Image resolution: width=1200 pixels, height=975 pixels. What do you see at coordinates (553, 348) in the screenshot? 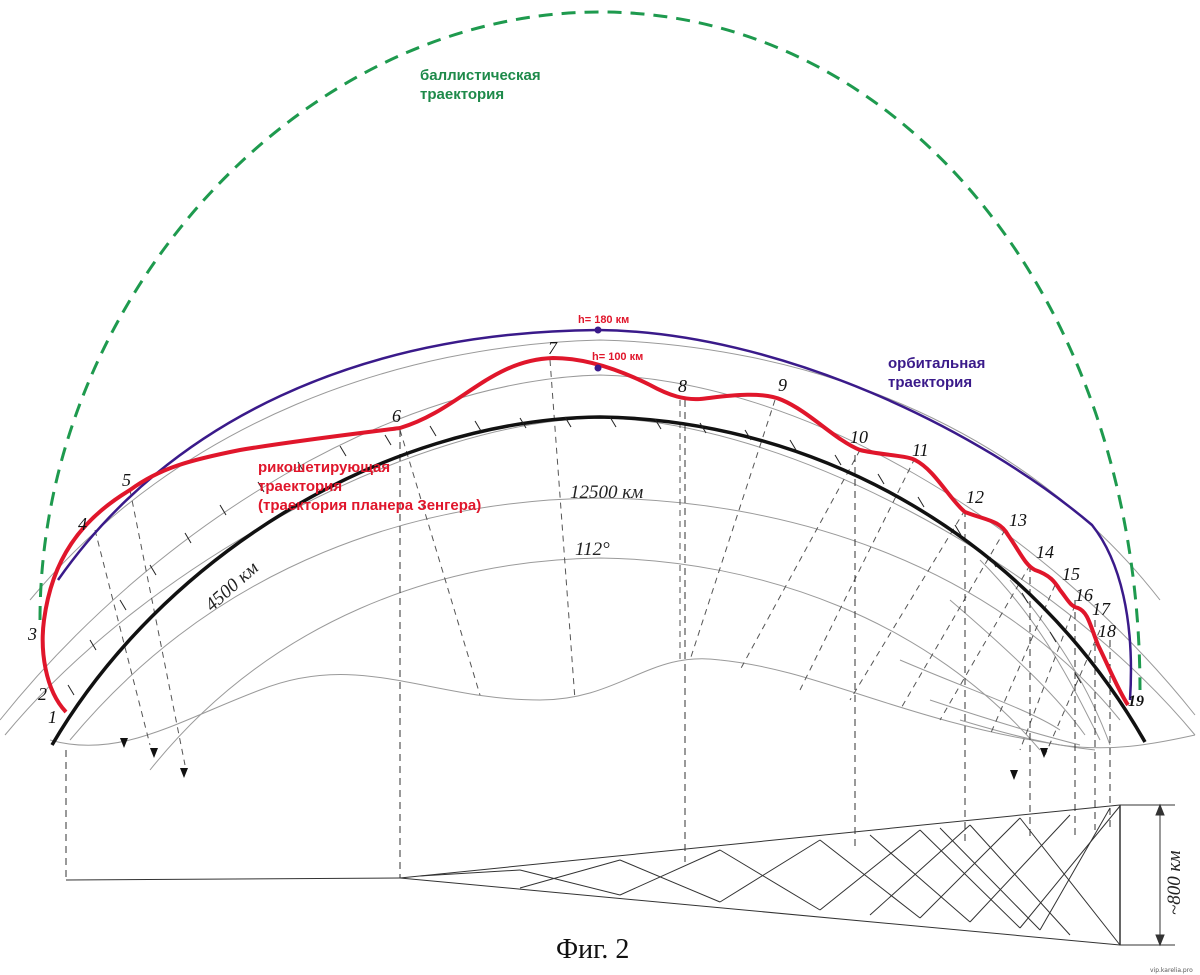
I see `point-7: 7` at bounding box center [553, 348].